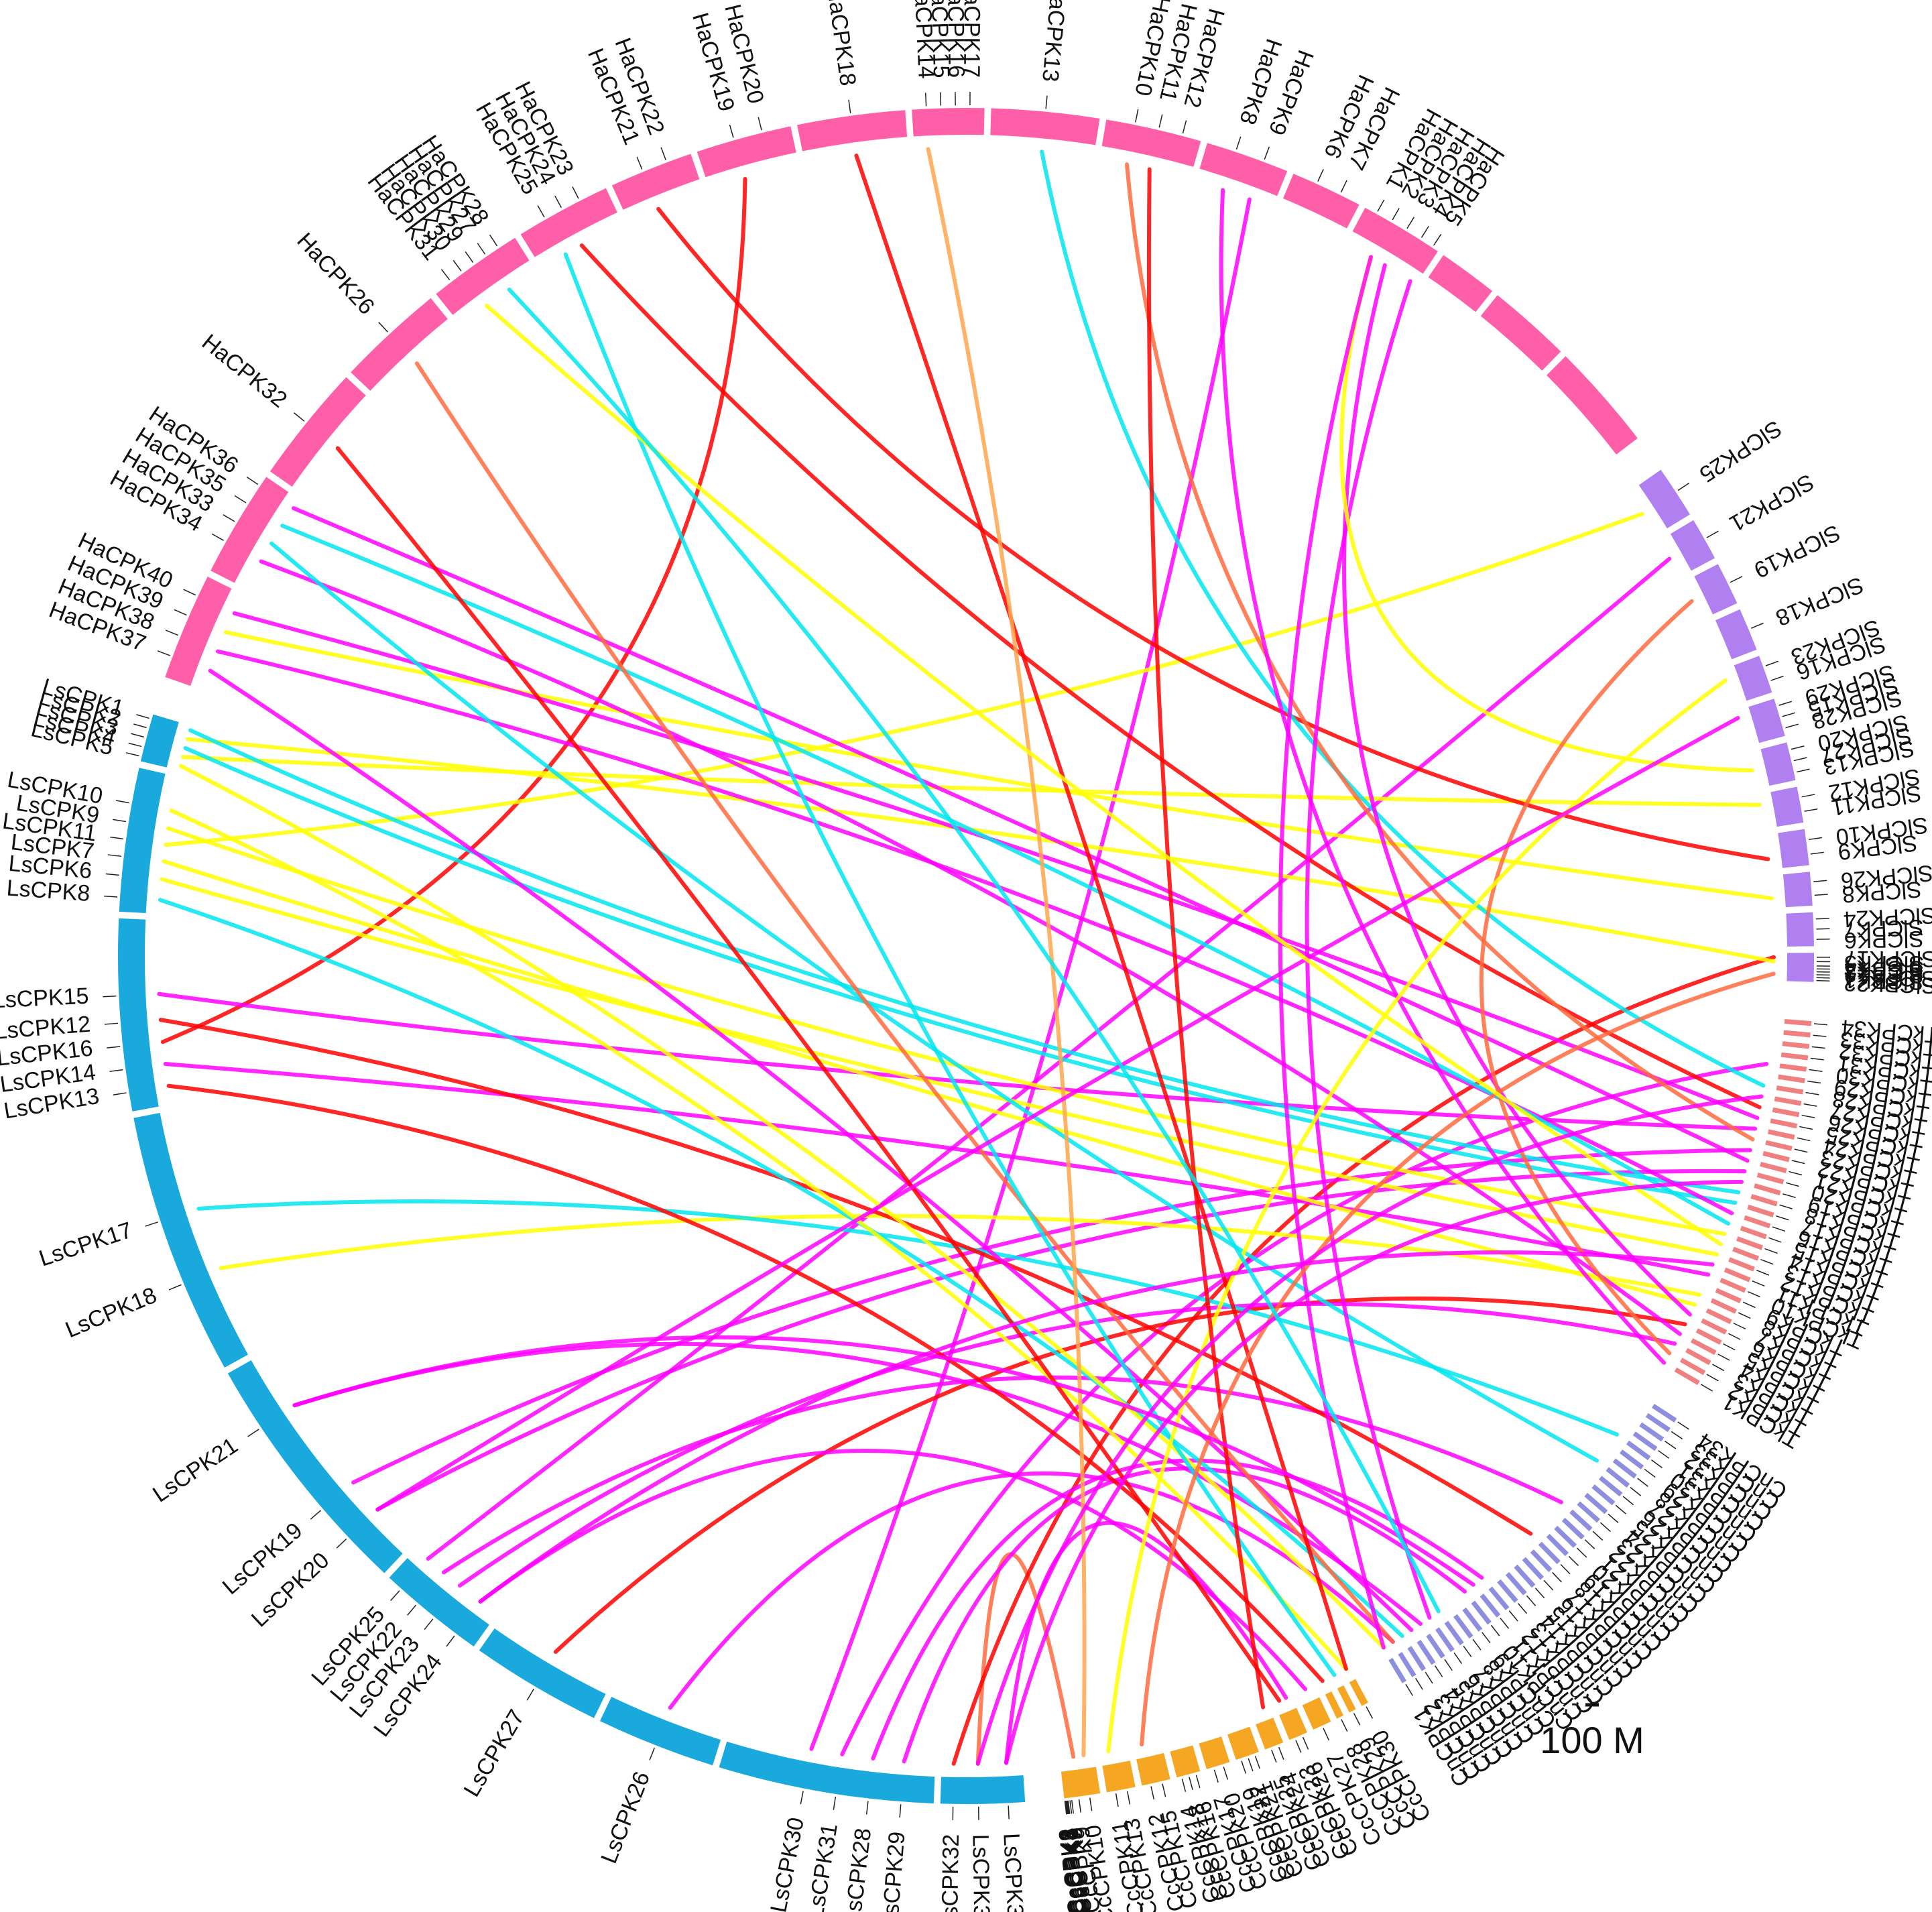 The image size is (1932, 1912). Describe the element at coordinates (1592, 1732) in the screenshot. I see `scale-bar: 100 M` at that location.